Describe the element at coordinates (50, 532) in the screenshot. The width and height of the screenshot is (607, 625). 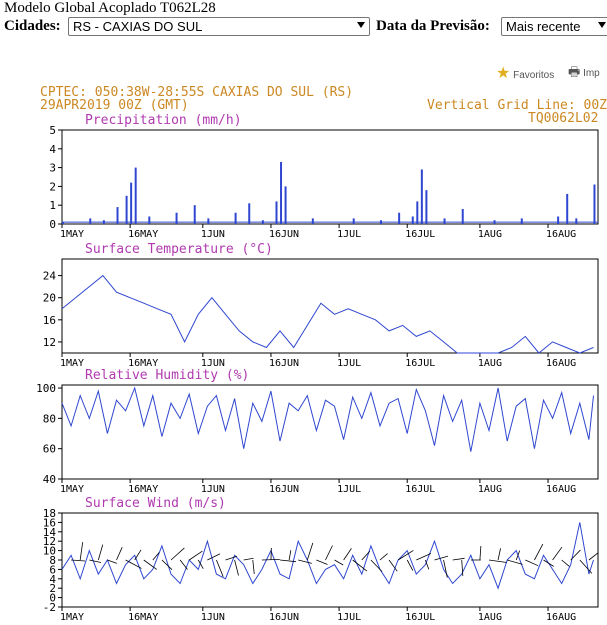
I see `y-tick-label: 14` at that location.